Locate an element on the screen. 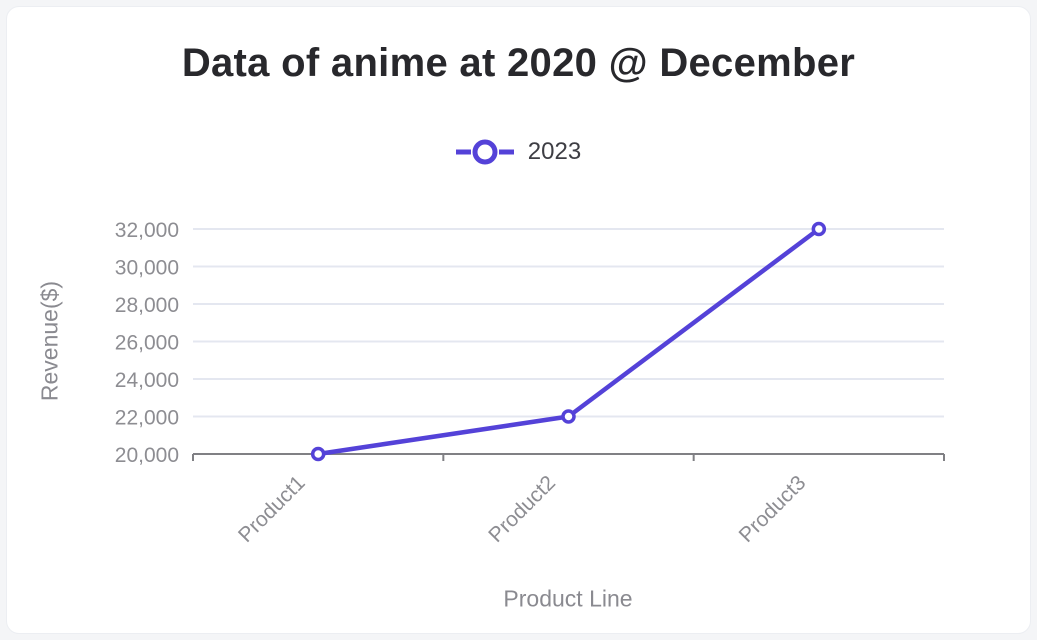  data-point-2023-Product2 is located at coordinates (568, 416).